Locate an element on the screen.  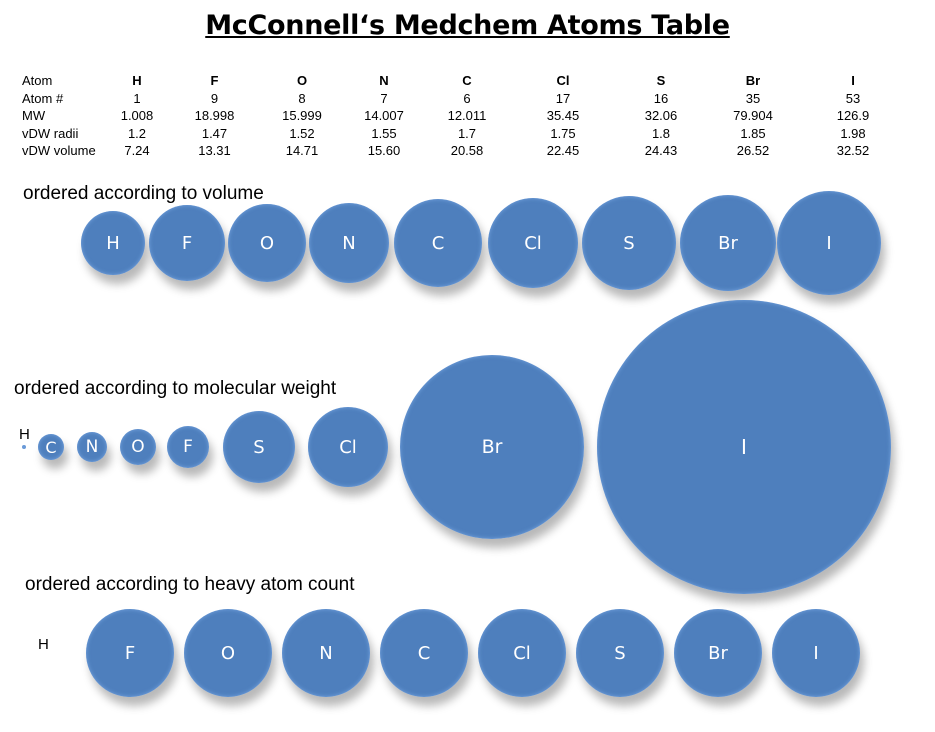
table-cell: 16 is located at coordinates (661, 98).